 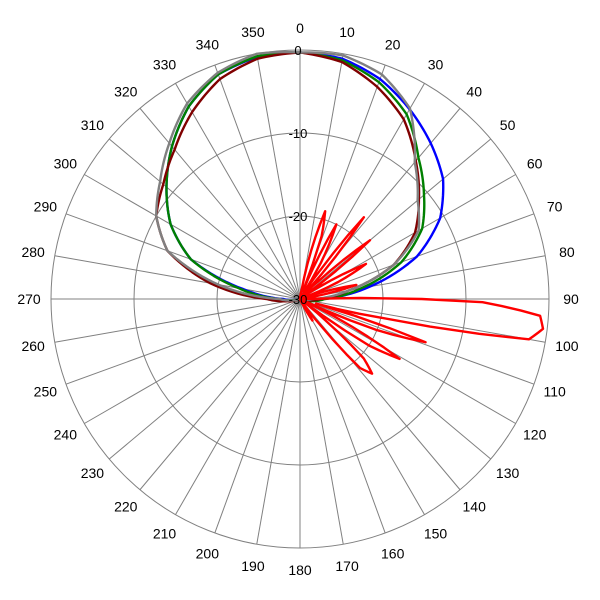 I want to click on angle-tick-label: 70, so click(x=555, y=206).